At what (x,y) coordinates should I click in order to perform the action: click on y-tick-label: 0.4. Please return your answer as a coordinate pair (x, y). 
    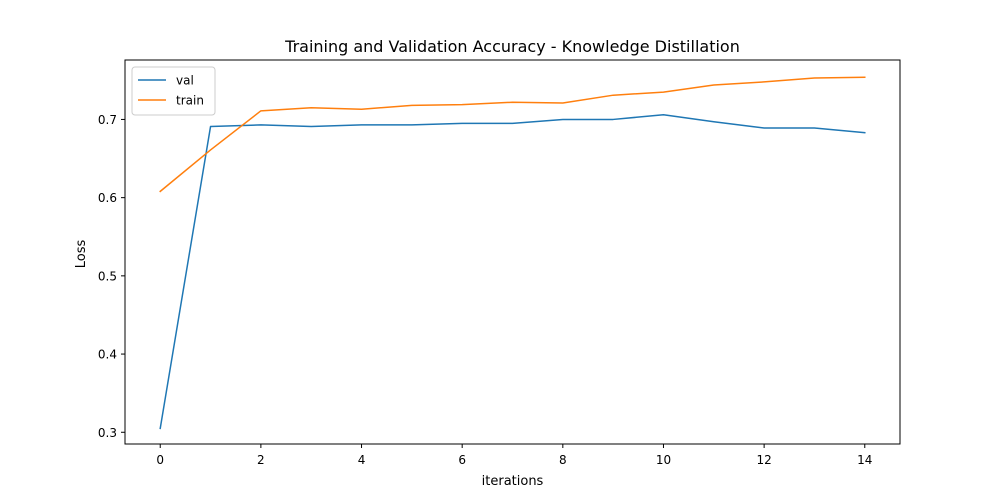
    Looking at the image, I should click on (107, 355).